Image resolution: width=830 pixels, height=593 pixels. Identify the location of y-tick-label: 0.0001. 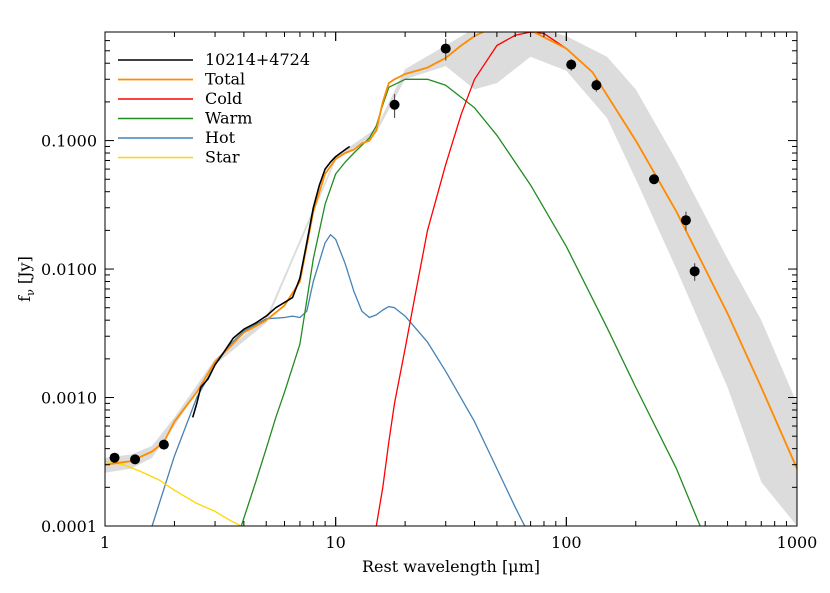
(69, 526).